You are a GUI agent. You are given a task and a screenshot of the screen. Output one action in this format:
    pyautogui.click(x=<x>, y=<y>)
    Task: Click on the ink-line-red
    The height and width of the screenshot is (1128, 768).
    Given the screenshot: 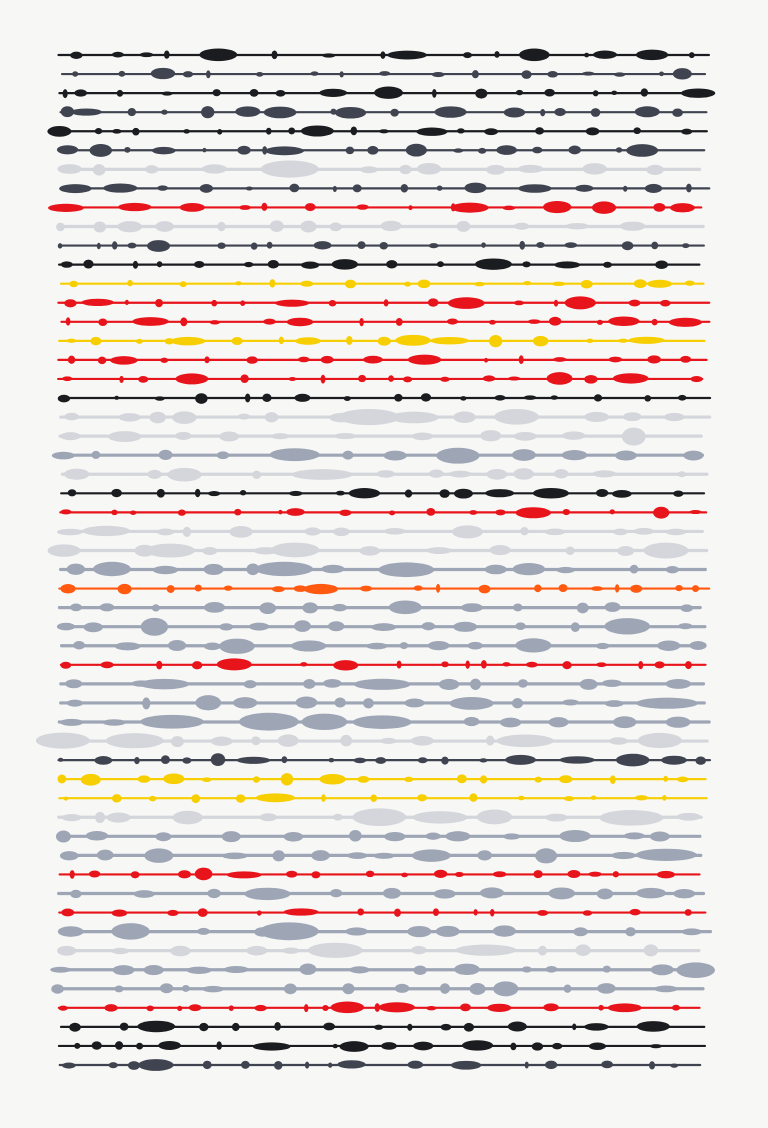 What is the action you would take?
    pyautogui.click(x=379, y=1007)
    